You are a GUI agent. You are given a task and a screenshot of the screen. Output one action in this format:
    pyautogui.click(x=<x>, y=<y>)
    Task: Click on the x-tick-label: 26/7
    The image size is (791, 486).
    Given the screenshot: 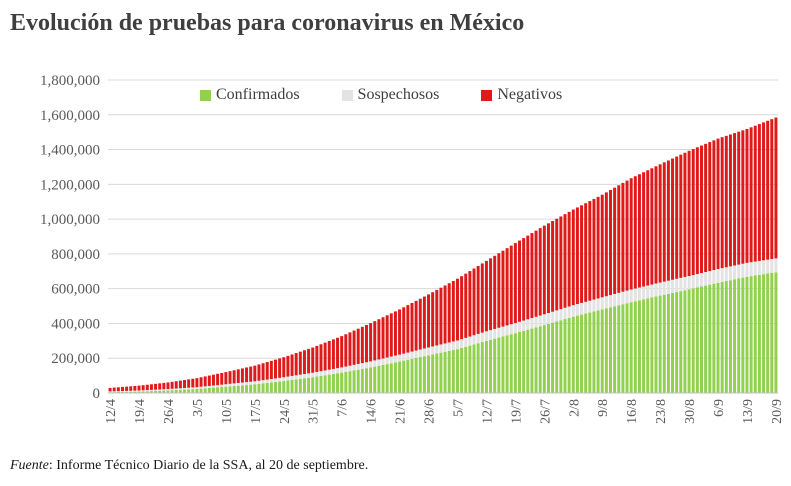 What is the action you would take?
    pyautogui.click(x=545, y=411)
    